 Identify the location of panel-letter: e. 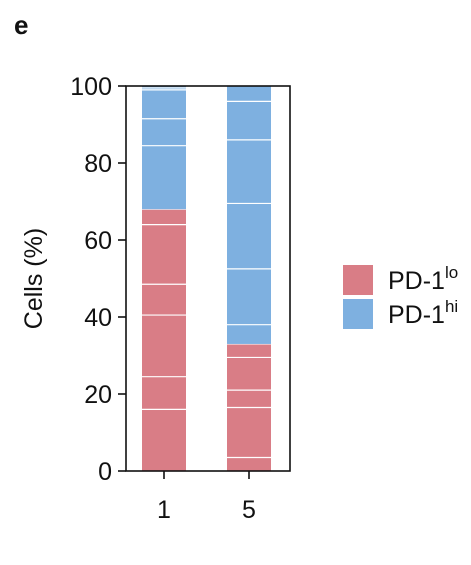
(21, 25).